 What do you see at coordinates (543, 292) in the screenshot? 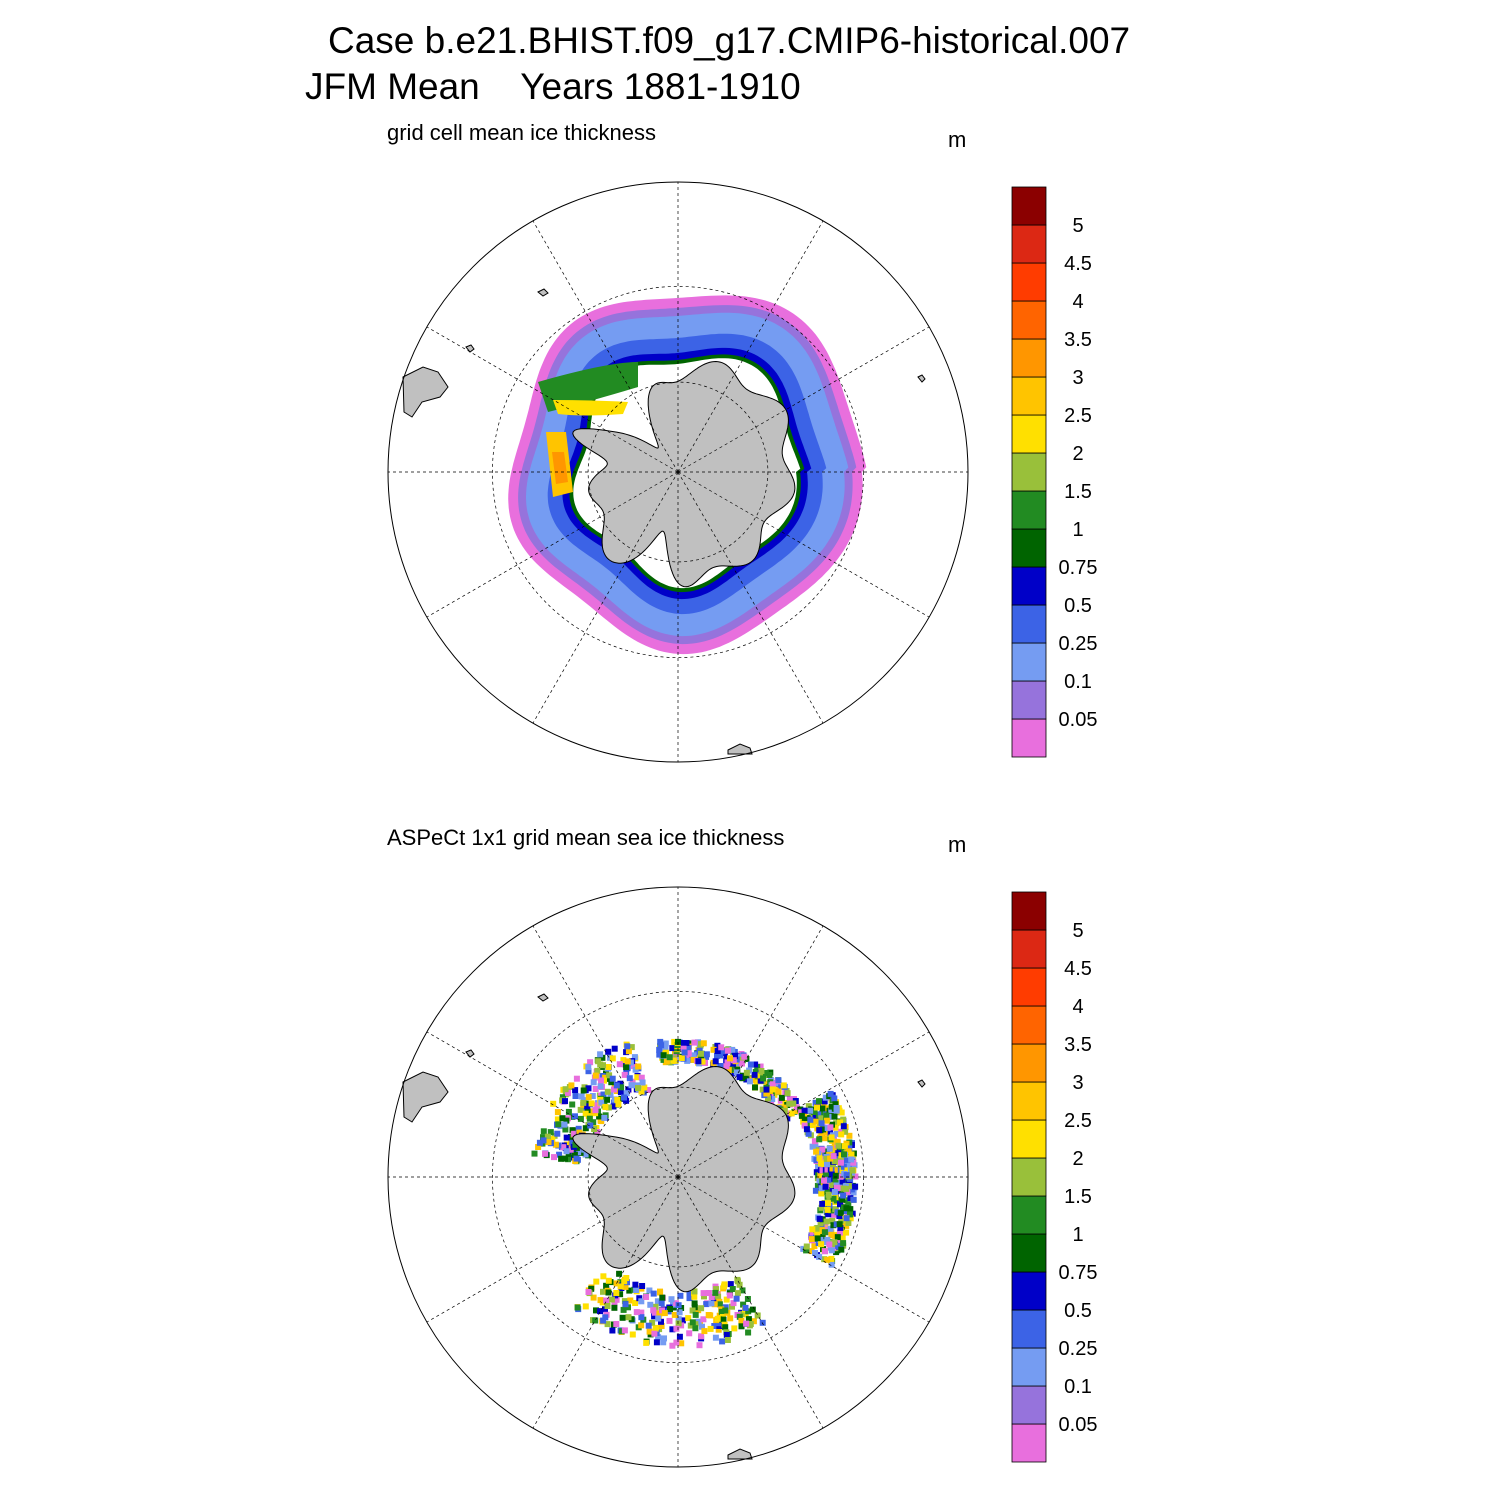
I see `panel1-island-falkland` at bounding box center [543, 292].